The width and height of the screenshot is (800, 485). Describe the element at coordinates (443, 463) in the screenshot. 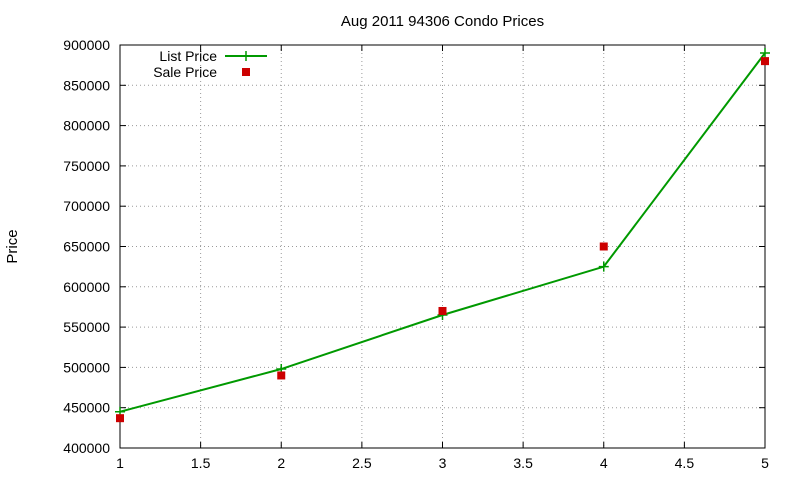

I see `x-tick-label: 3` at that location.